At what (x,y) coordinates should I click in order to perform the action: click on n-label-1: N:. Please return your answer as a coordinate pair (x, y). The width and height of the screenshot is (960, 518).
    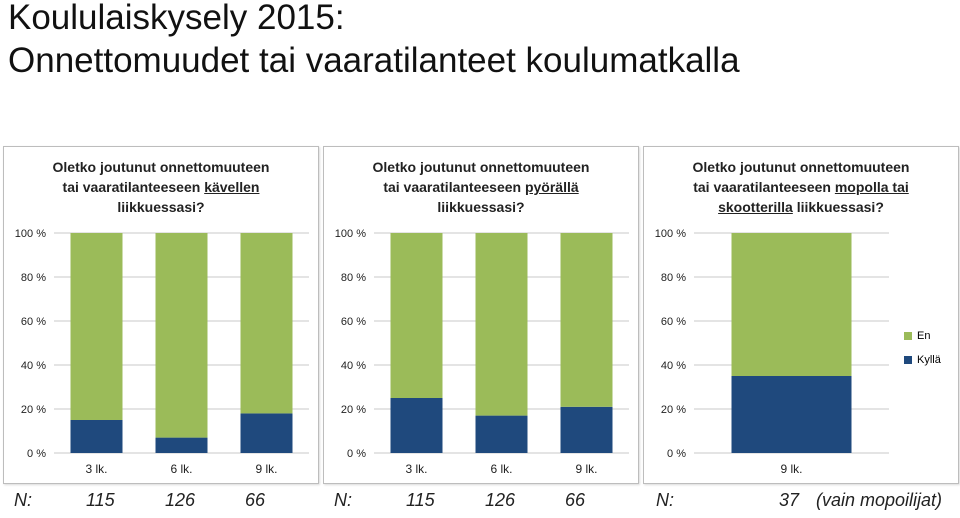
    Looking at the image, I should click on (23, 500).